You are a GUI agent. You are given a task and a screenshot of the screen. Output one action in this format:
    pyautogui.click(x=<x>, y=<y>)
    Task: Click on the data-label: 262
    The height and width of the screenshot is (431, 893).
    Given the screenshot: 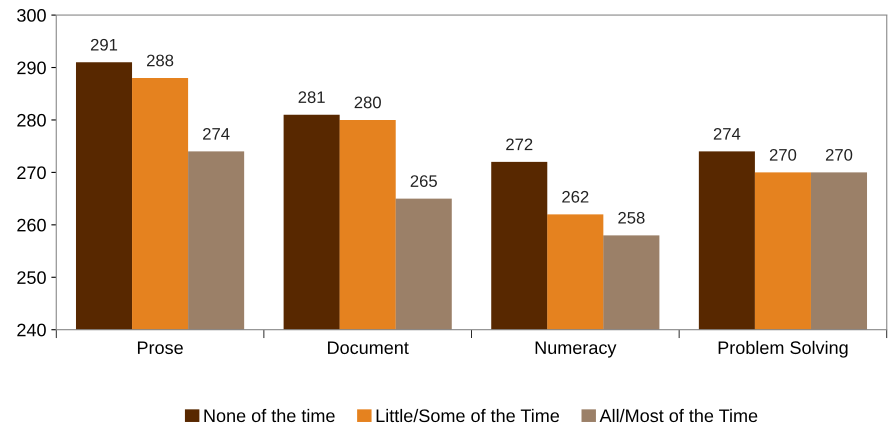 What is the action you would take?
    pyautogui.click(x=575, y=196)
    